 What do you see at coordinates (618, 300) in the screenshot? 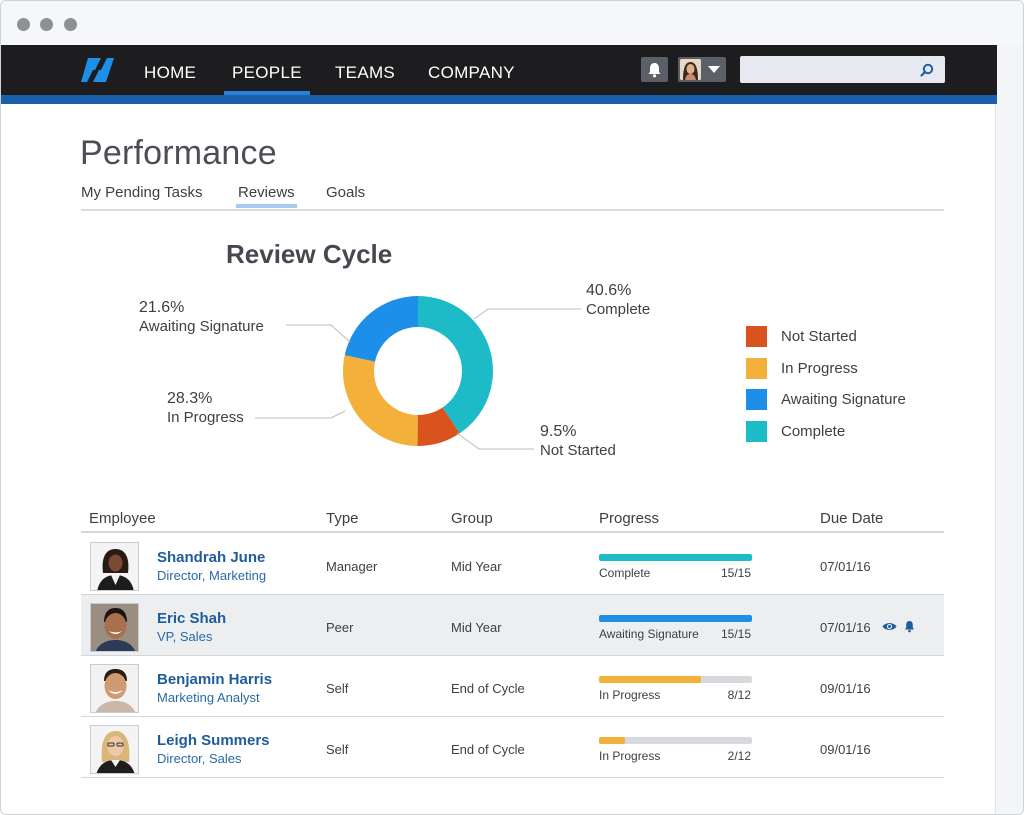
I see `slice-label-complete: 40.6% Complete` at bounding box center [618, 300].